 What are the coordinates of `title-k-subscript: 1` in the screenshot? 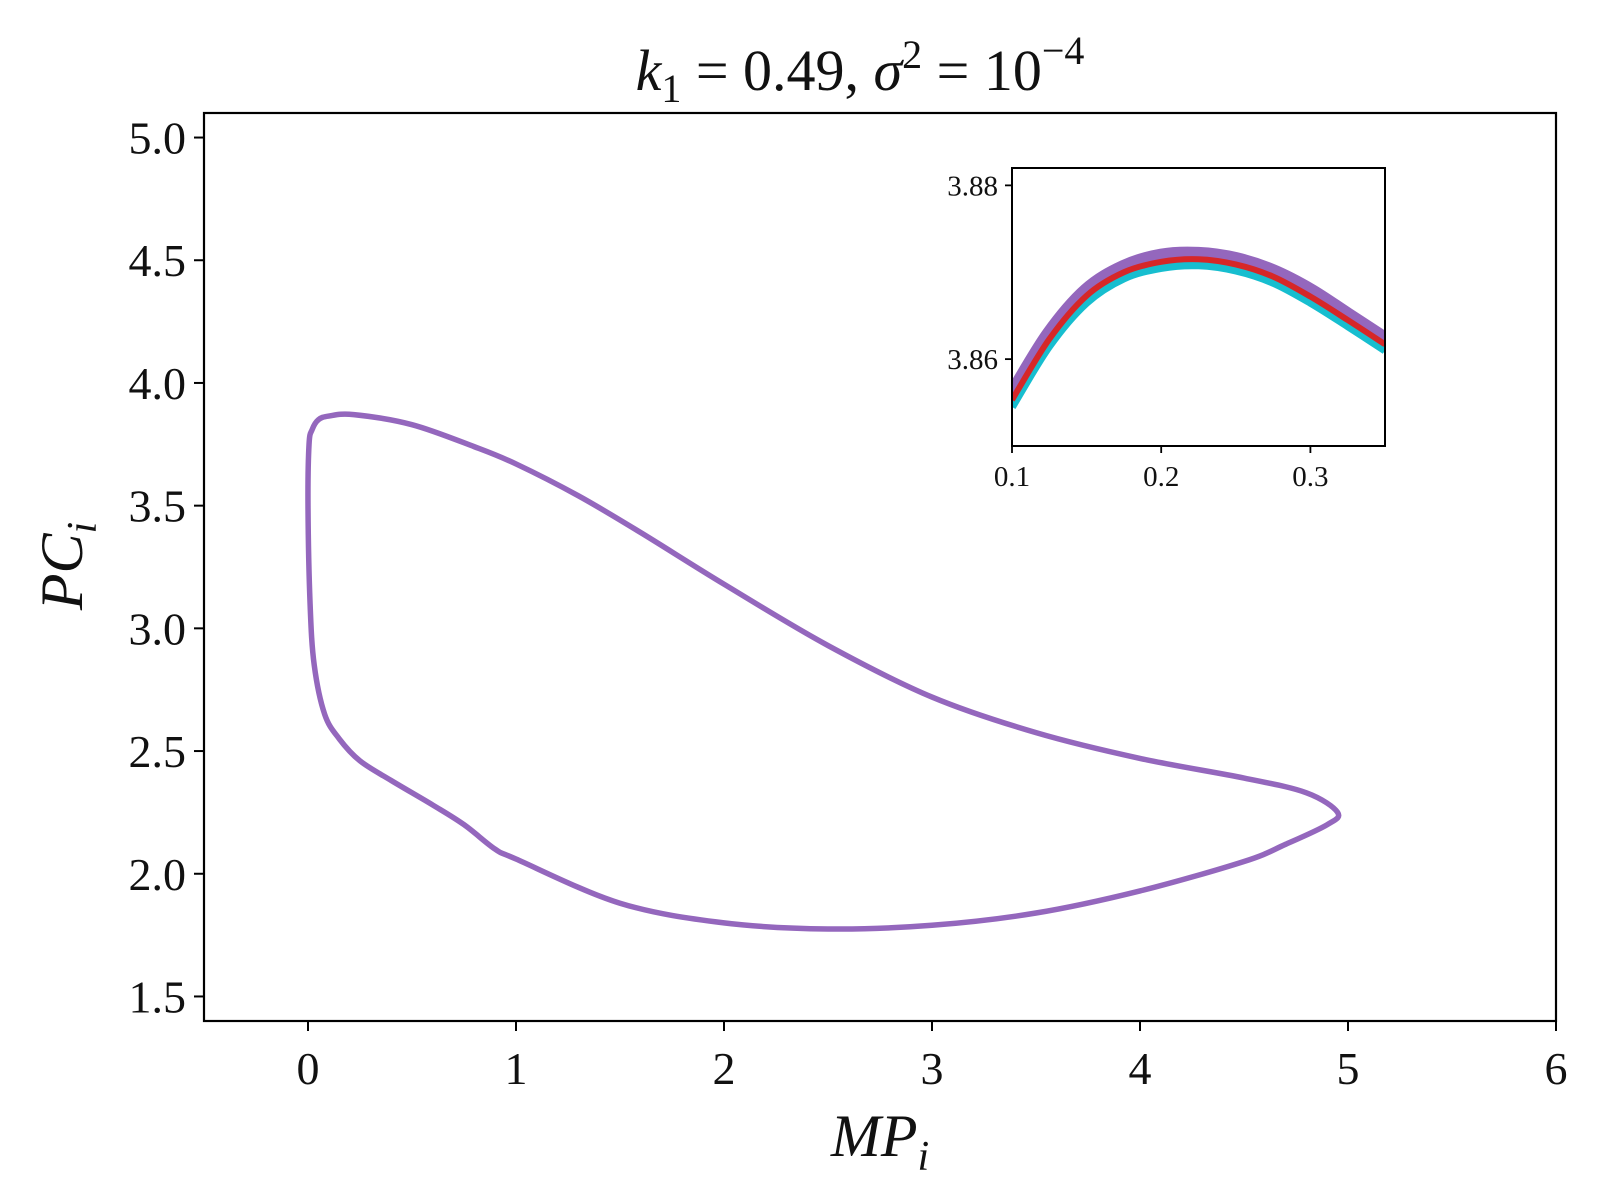 It's located at (671, 88).